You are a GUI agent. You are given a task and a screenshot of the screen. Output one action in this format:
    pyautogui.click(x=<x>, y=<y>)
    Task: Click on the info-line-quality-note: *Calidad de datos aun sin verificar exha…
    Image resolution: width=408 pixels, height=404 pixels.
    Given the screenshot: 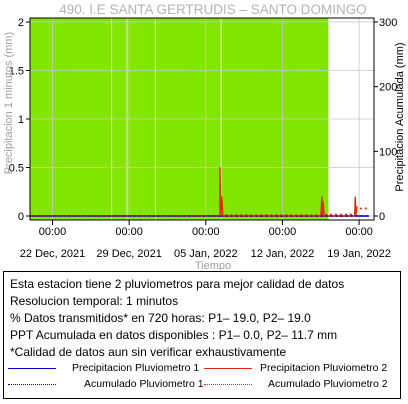 What is the action you would take?
    pyautogui.click(x=148, y=352)
    